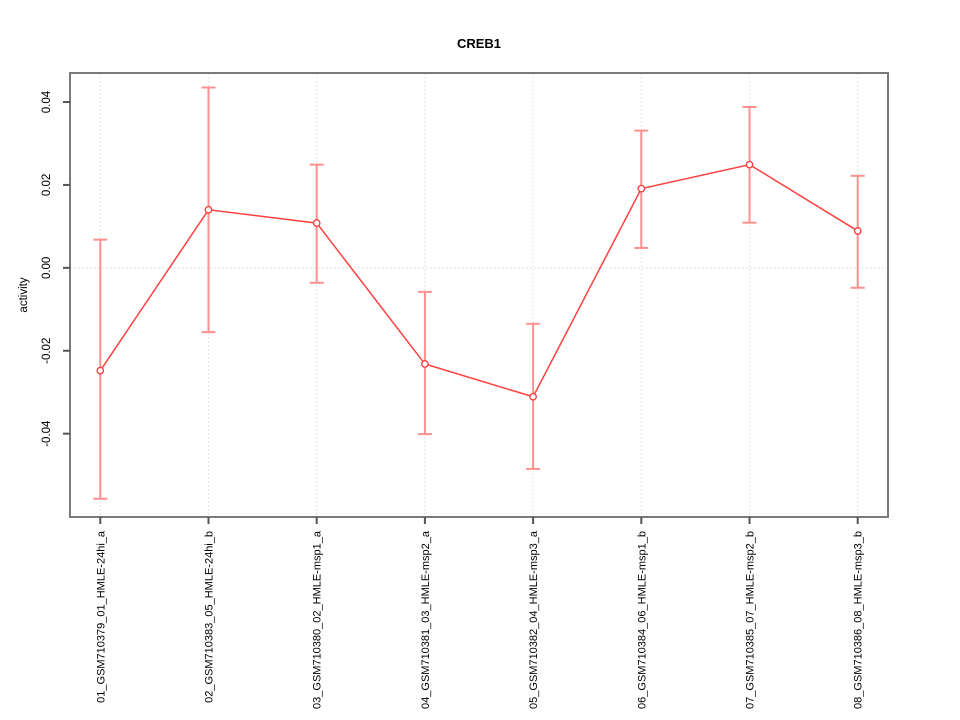 This screenshot has width=960, height=720. What do you see at coordinates (24, 294) in the screenshot?
I see `y-axis-label: activity` at bounding box center [24, 294].